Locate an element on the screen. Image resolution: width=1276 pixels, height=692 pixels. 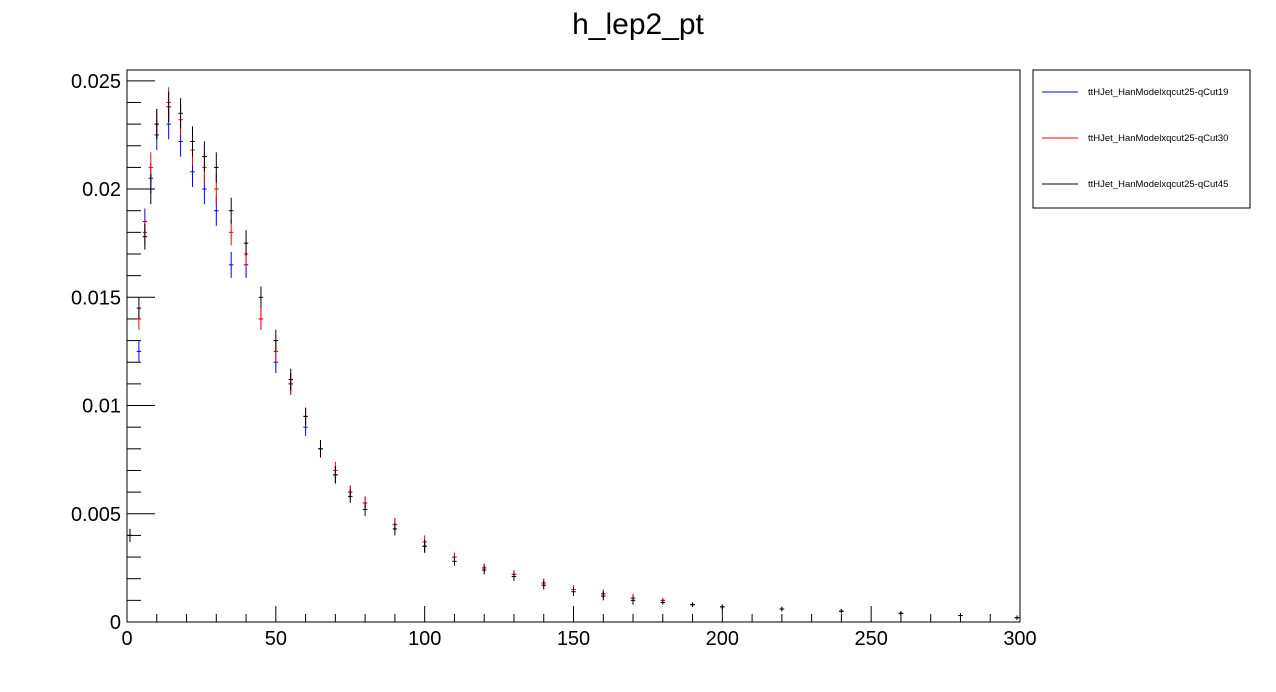
legend-entry-qcut30: ttHJet_HanModelxqcut25-qCut30 is located at coordinates (1135, 138).